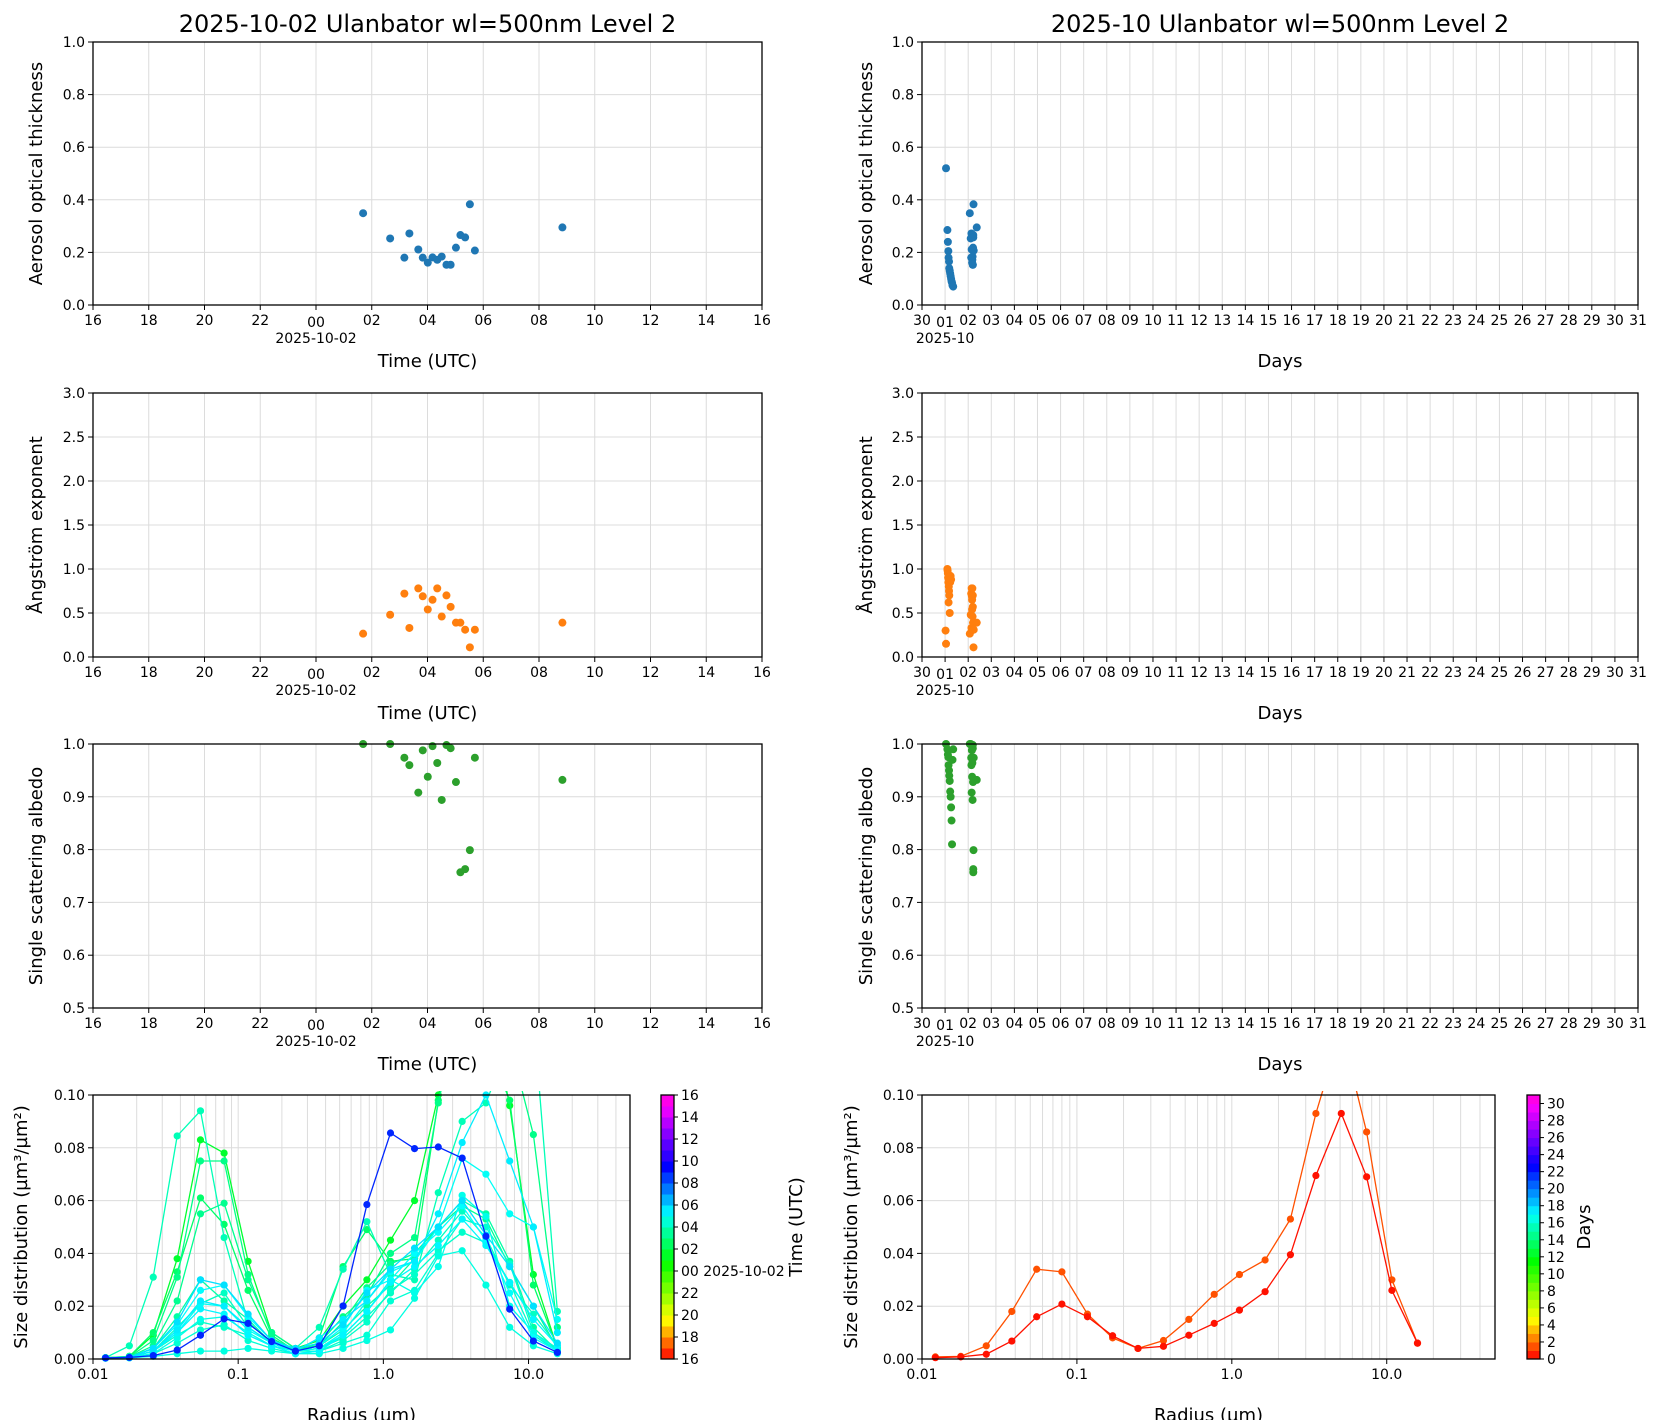 The image size is (1654, 1424). I want to click on colorbar-tick-label: 16, so click(690, 1360).